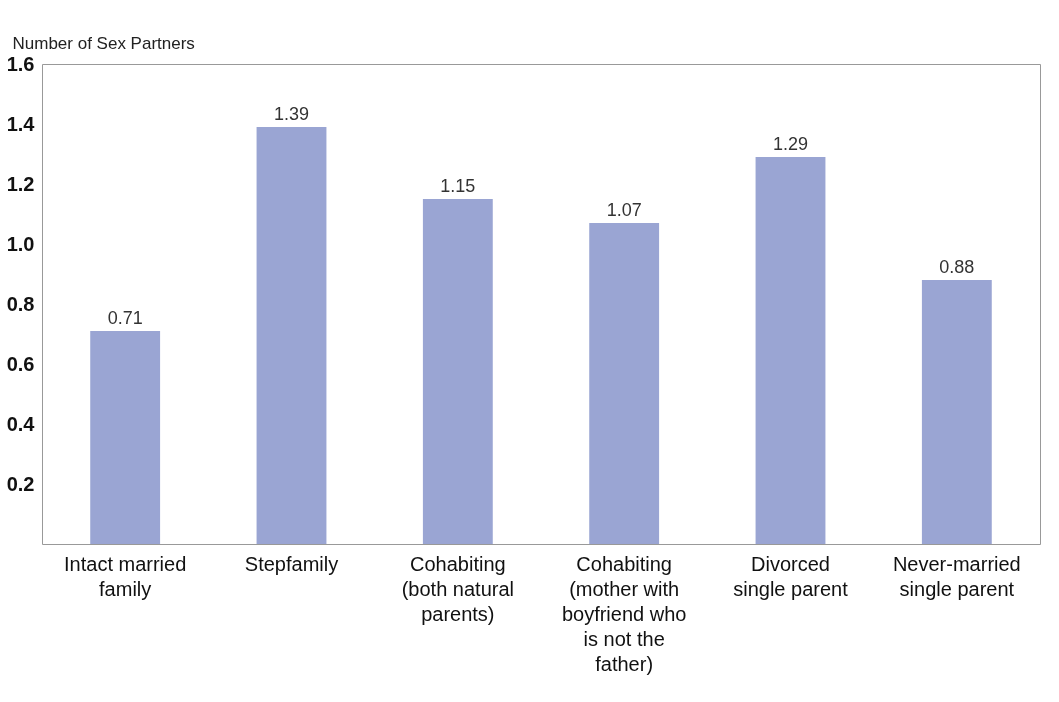 The image size is (1059, 702). What do you see at coordinates (956, 576) in the screenshot?
I see `x-tick-label: Never-married single parent` at bounding box center [956, 576].